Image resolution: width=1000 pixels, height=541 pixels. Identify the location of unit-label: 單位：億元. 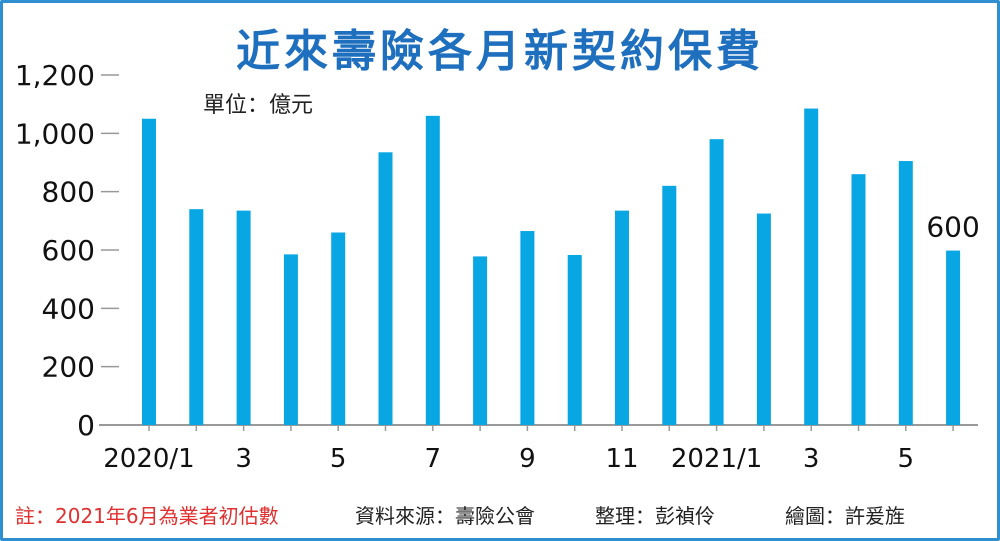
(258, 105).